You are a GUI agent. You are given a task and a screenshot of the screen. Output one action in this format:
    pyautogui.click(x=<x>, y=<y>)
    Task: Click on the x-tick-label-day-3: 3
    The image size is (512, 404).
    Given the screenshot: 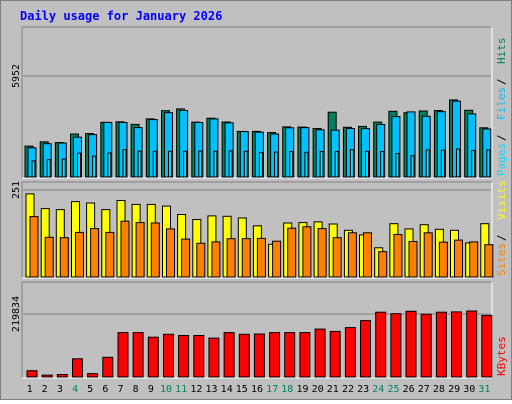 What is the action you would take?
    pyautogui.click(x=60, y=389)
    